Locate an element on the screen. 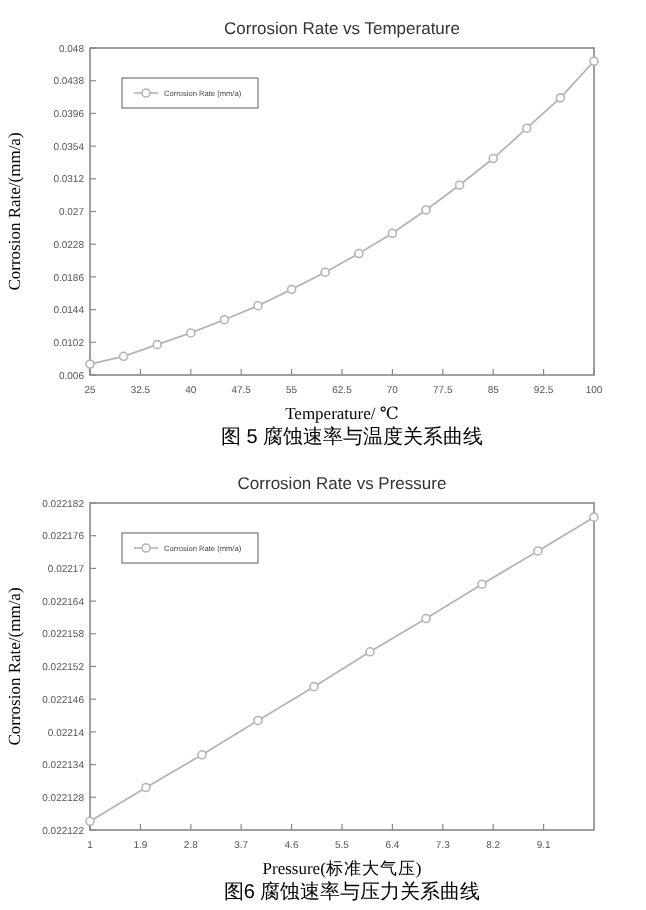 The width and height of the screenshot is (646, 910). chart-title: Corrosion Rate vs Pressure is located at coordinates (342, 483).